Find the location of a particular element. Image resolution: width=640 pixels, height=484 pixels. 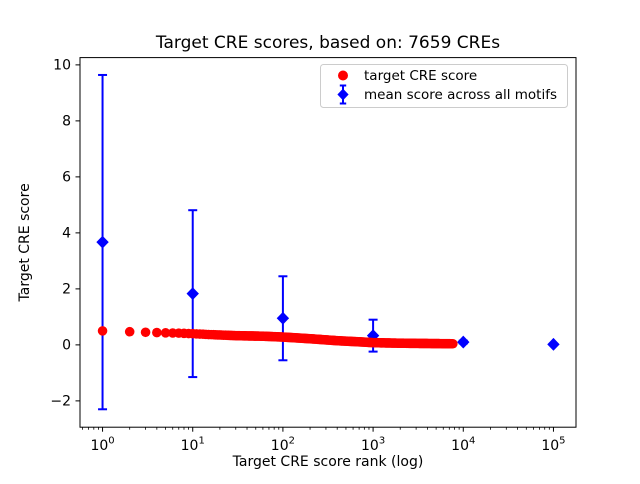

y-tick-label: 8 is located at coordinates (66, 121).